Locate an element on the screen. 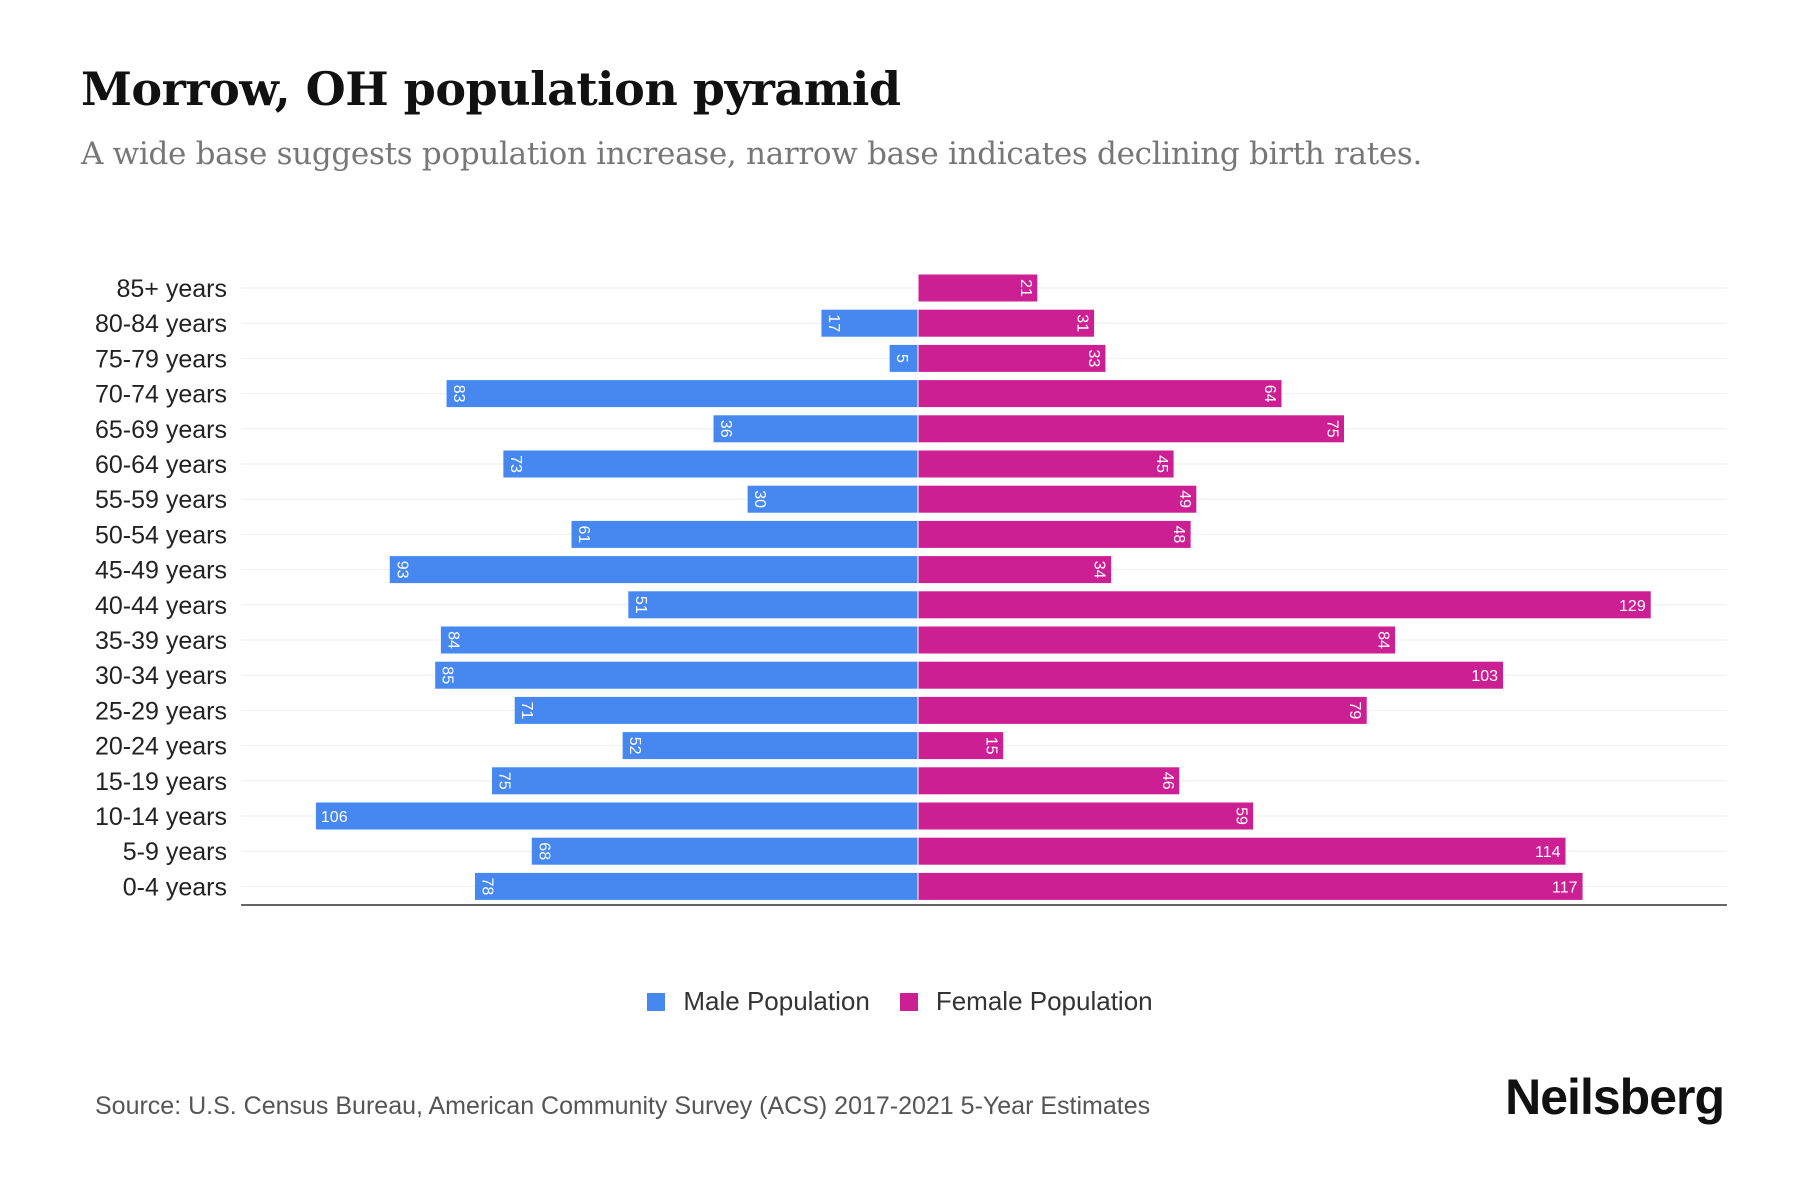  data-label: 34 is located at coordinates (1099, 570).